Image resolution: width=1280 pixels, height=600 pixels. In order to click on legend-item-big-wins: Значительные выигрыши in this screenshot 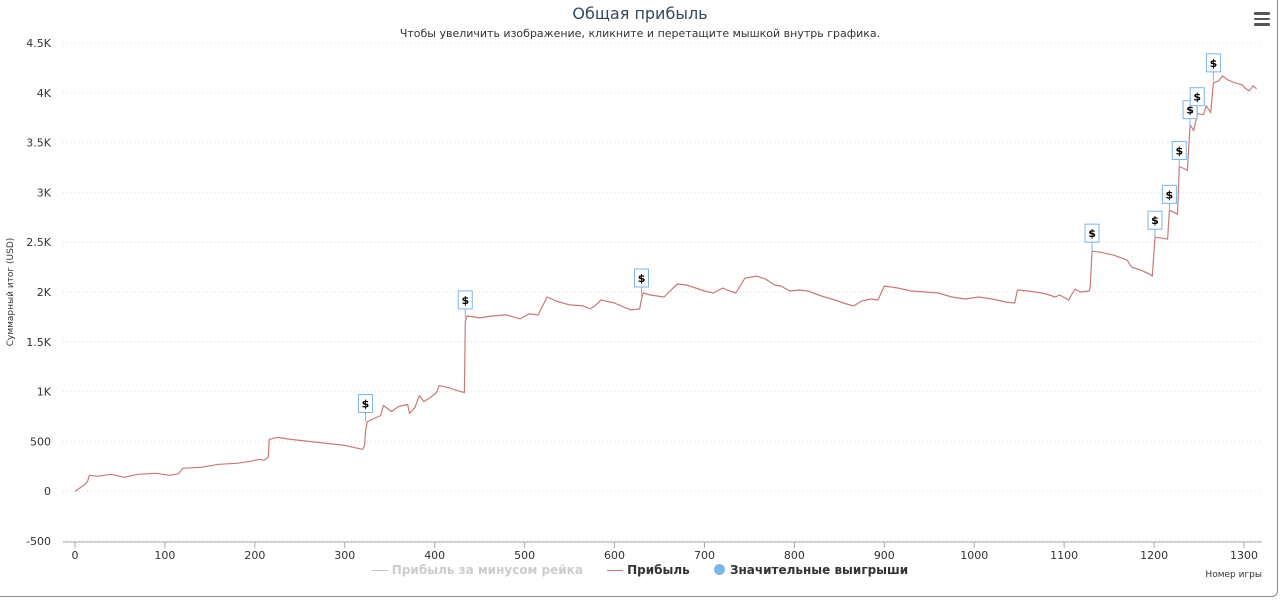, I will do `click(811, 570)`.